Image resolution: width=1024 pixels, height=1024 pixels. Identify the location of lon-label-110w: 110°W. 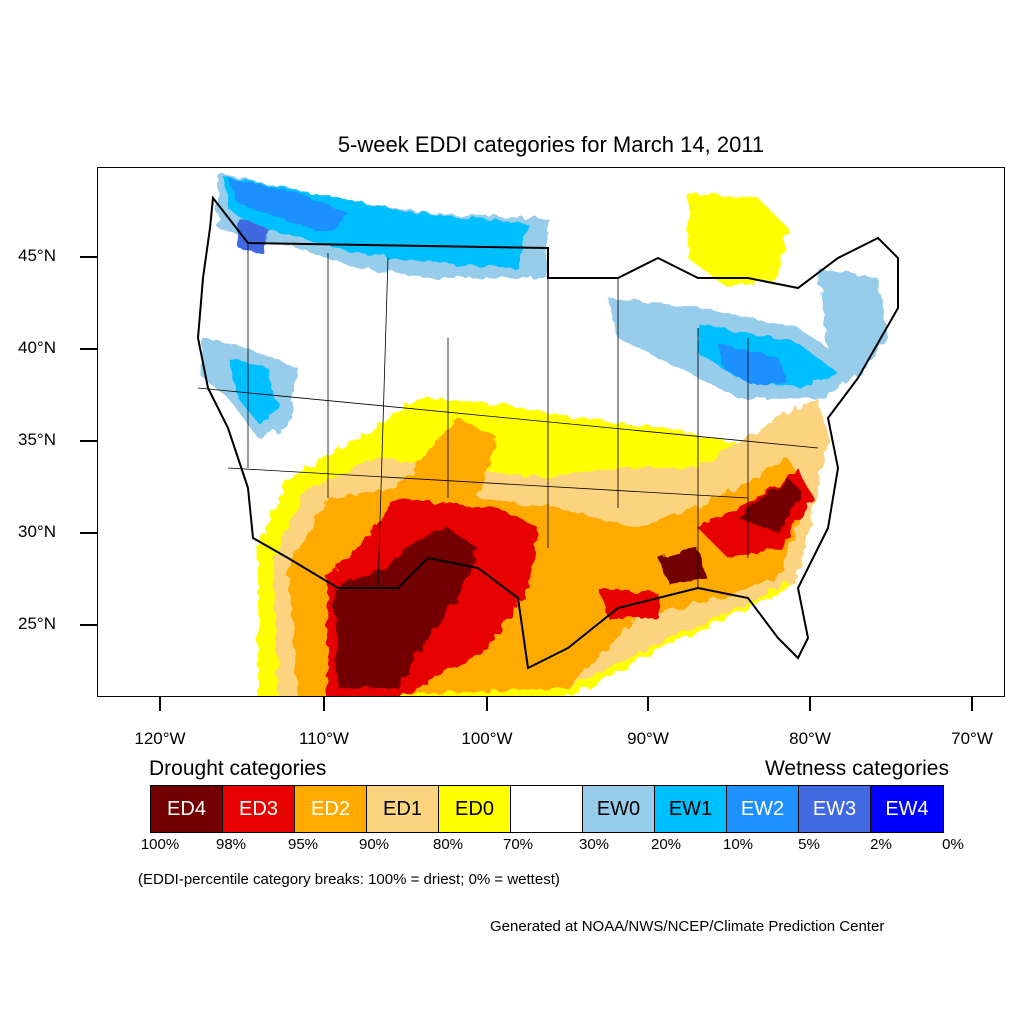
(324, 738).